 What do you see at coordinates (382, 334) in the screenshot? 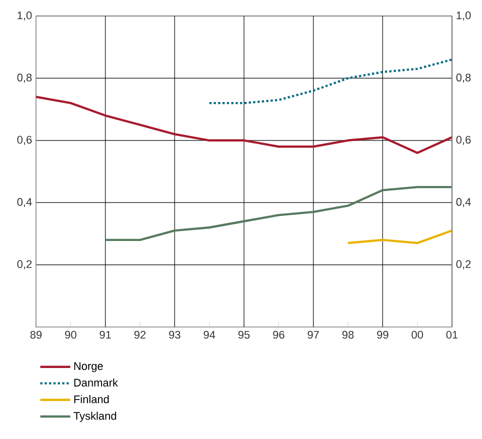
I see `x-tick-label: 99` at bounding box center [382, 334].